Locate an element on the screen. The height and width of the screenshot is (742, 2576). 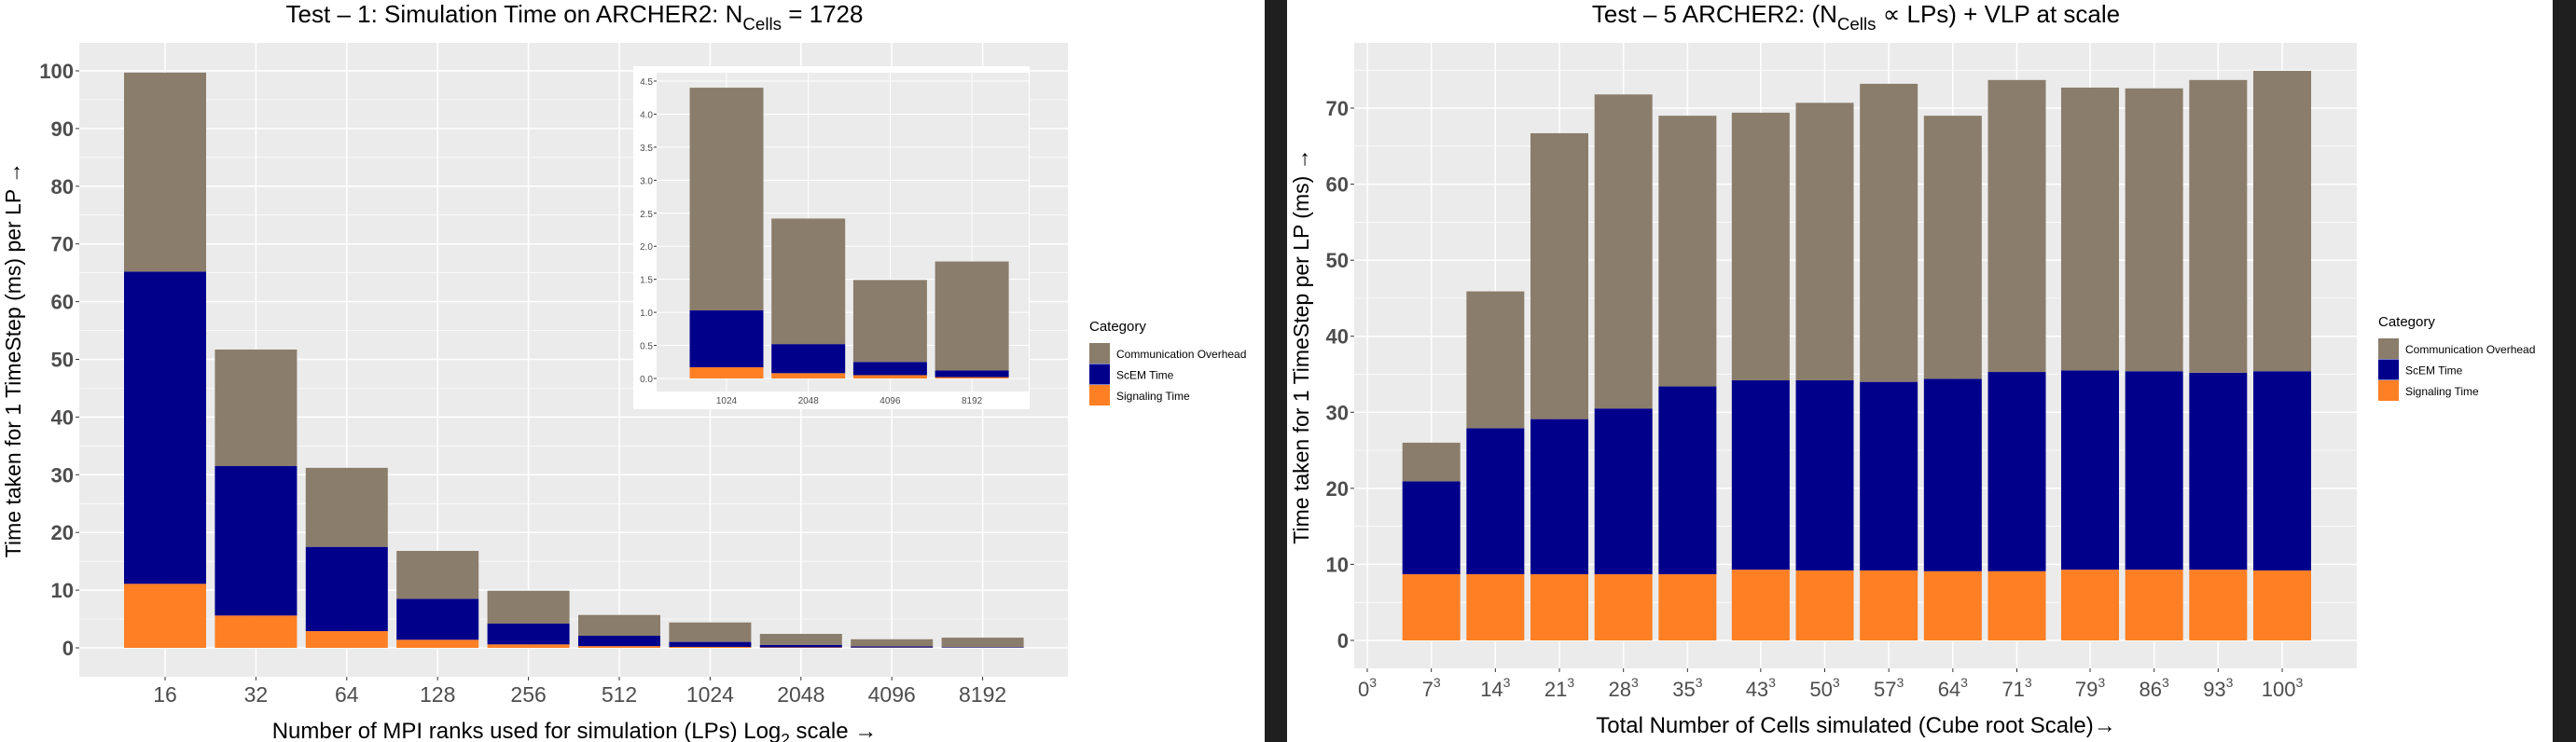
y-tick-label: 60 is located at coordinates (1337, 185).